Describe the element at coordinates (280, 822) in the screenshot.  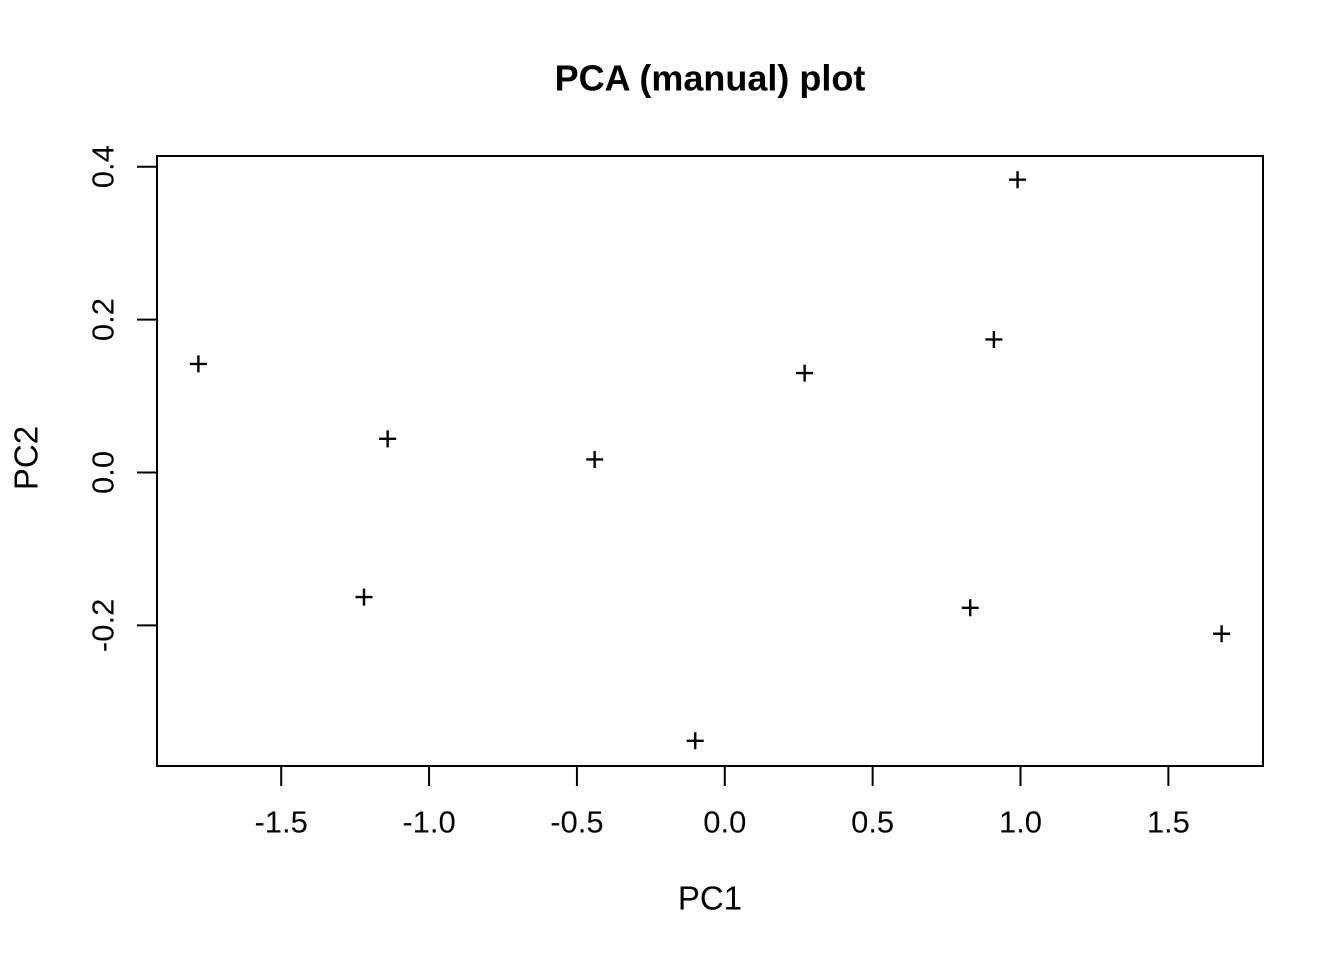
I see `x-tick-label: -1.5` at that location.